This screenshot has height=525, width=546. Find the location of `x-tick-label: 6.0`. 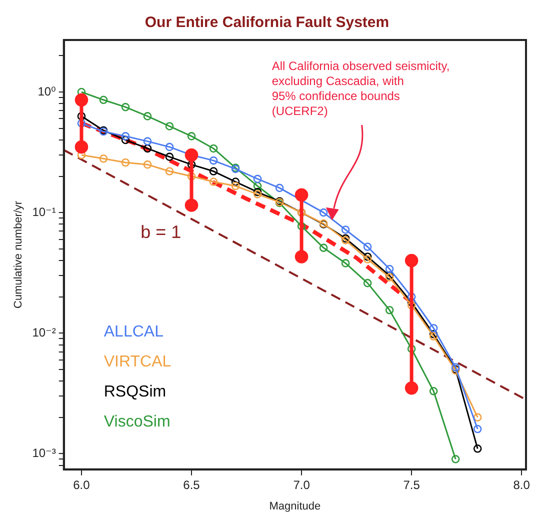

x-tick-label: 6.0 is located at coordinates (81, 485).